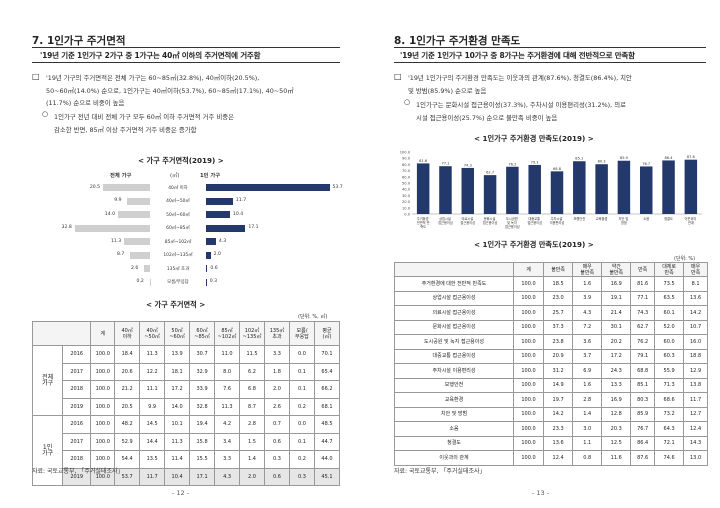 The height and width of the screenshot is (508, 720). I want to click on table-cell: 21.2, so click(127, 389).